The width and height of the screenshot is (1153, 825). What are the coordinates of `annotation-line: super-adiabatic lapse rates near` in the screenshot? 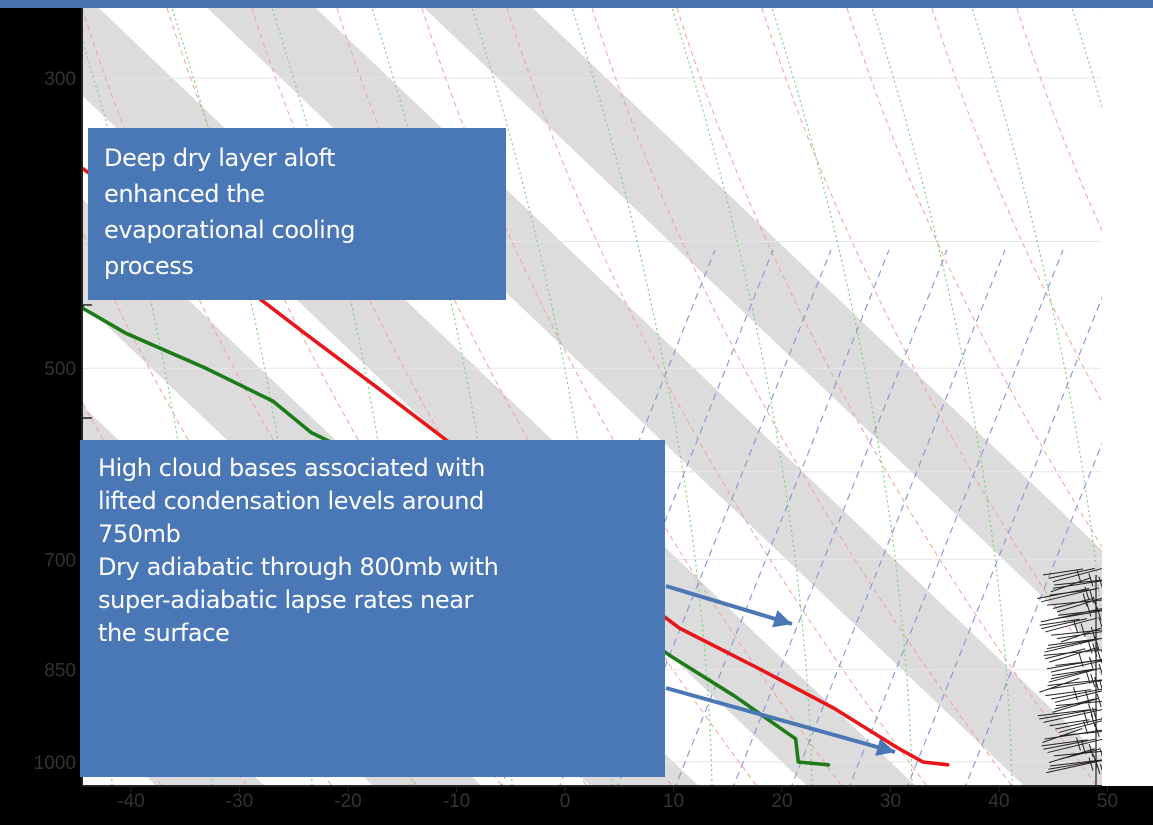 It's located at (286, 600).